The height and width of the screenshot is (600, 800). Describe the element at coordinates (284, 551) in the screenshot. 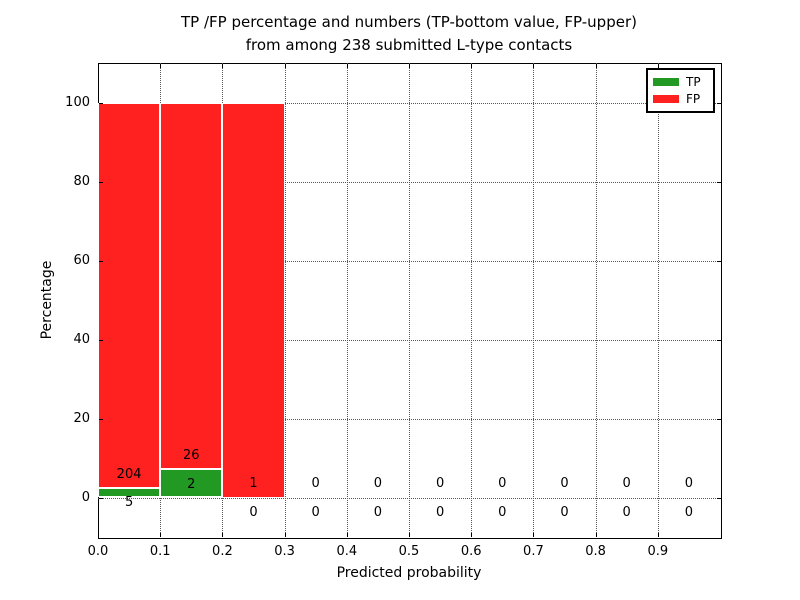

I see `x-tick-label: 0.3` at that location.